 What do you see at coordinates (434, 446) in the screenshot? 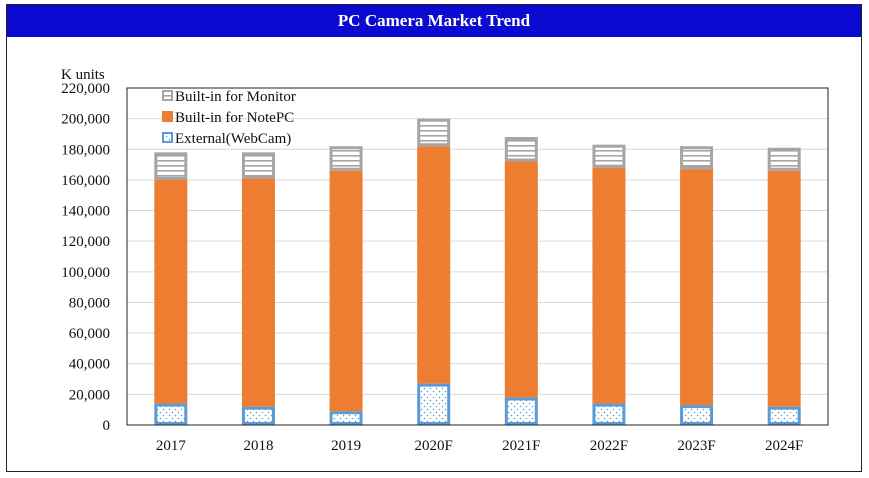
I see `x-tick-label: 2020F` at bounding box center [434, 446].